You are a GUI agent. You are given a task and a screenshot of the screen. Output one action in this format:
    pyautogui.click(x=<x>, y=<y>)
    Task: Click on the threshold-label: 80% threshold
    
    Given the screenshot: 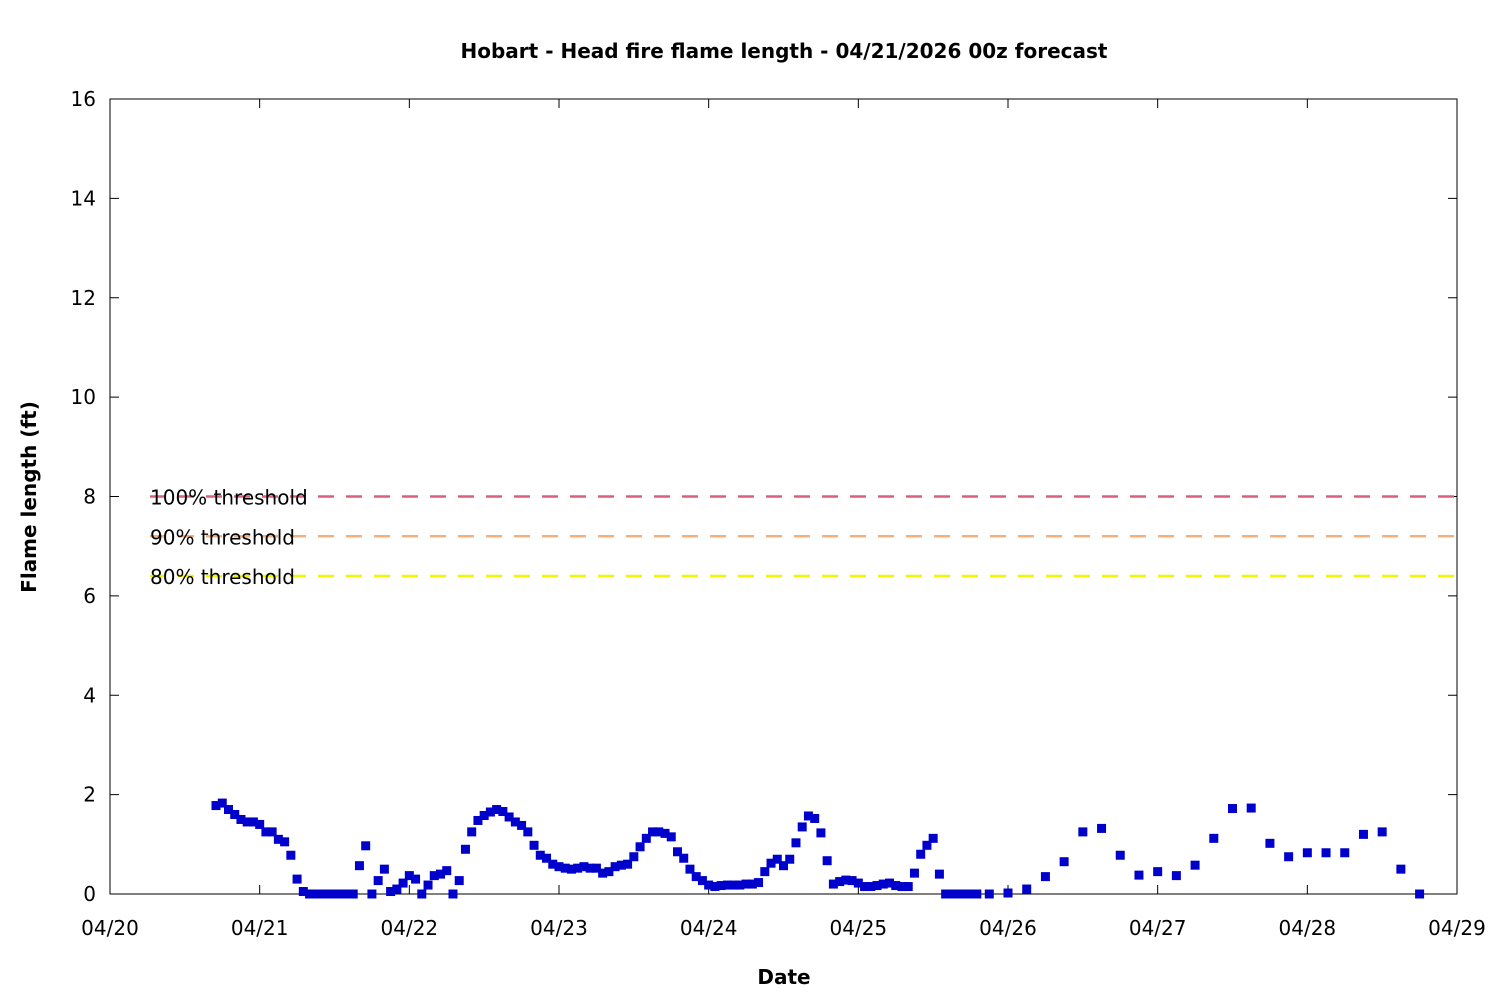 What is the action you would take?
    pyautogui.click(x=222, y=577)
    